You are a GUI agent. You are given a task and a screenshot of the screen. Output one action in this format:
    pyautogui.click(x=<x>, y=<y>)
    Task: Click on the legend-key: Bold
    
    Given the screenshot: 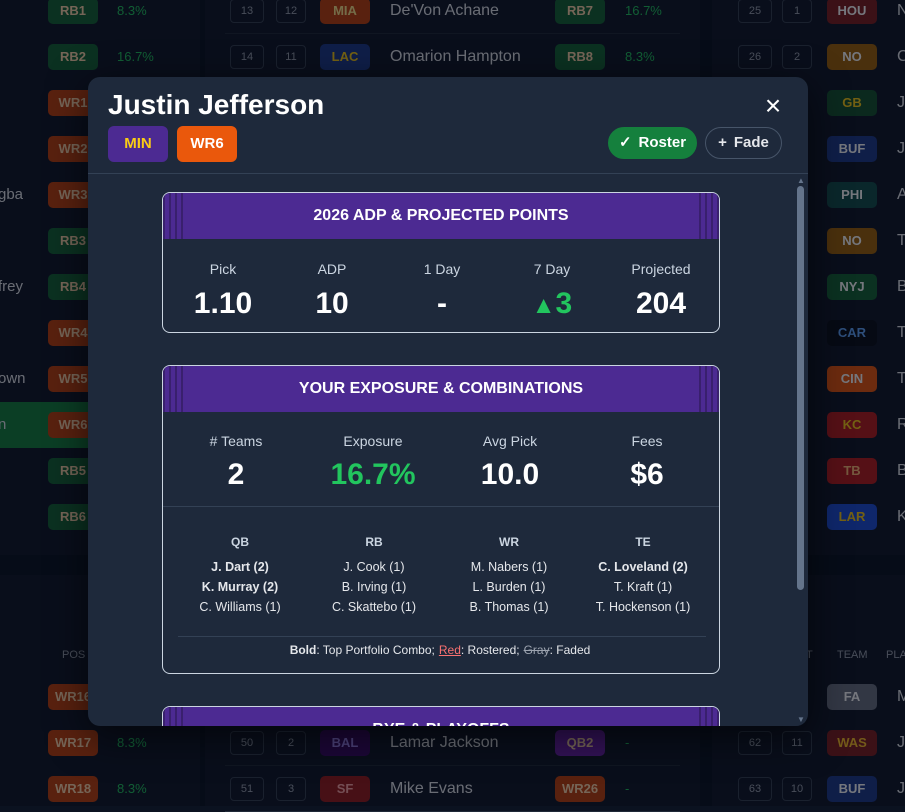 What is the action you would take?
    pyautogui.click(x=303, y=650)
    